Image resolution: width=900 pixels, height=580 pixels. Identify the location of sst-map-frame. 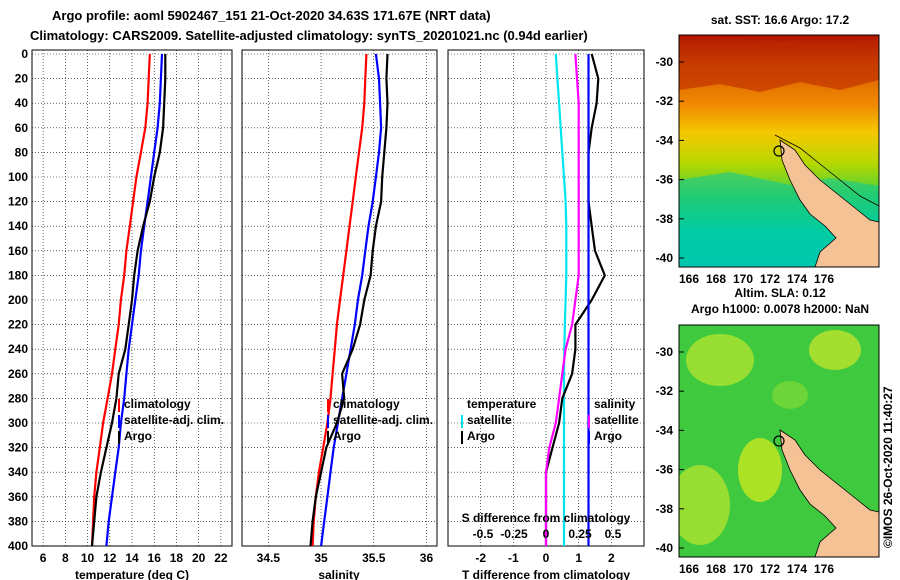
(779, 151).